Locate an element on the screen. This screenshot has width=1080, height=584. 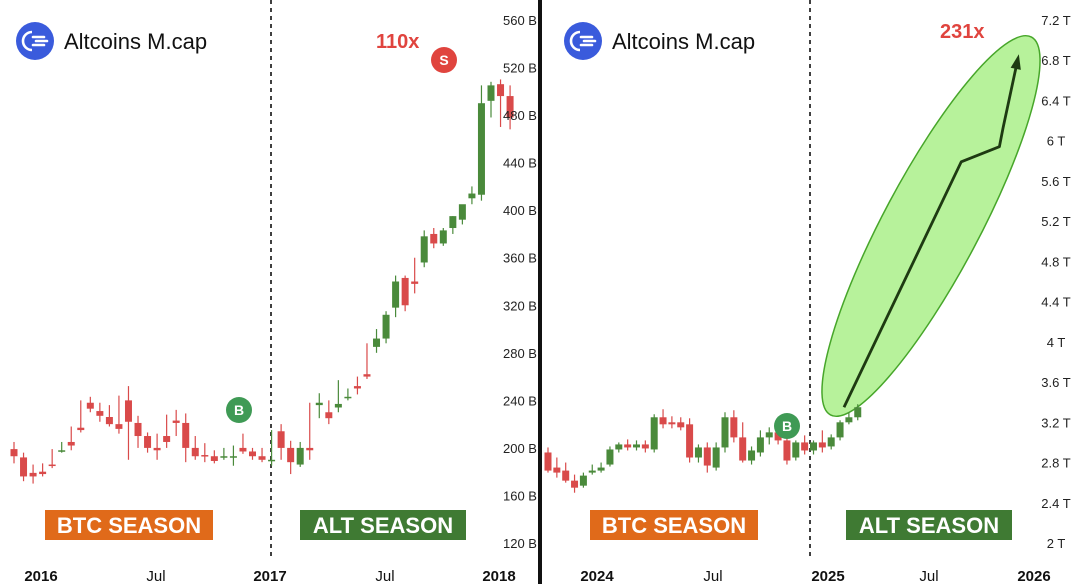
multiplier-label: 110x is located at coordinates (397, 42).